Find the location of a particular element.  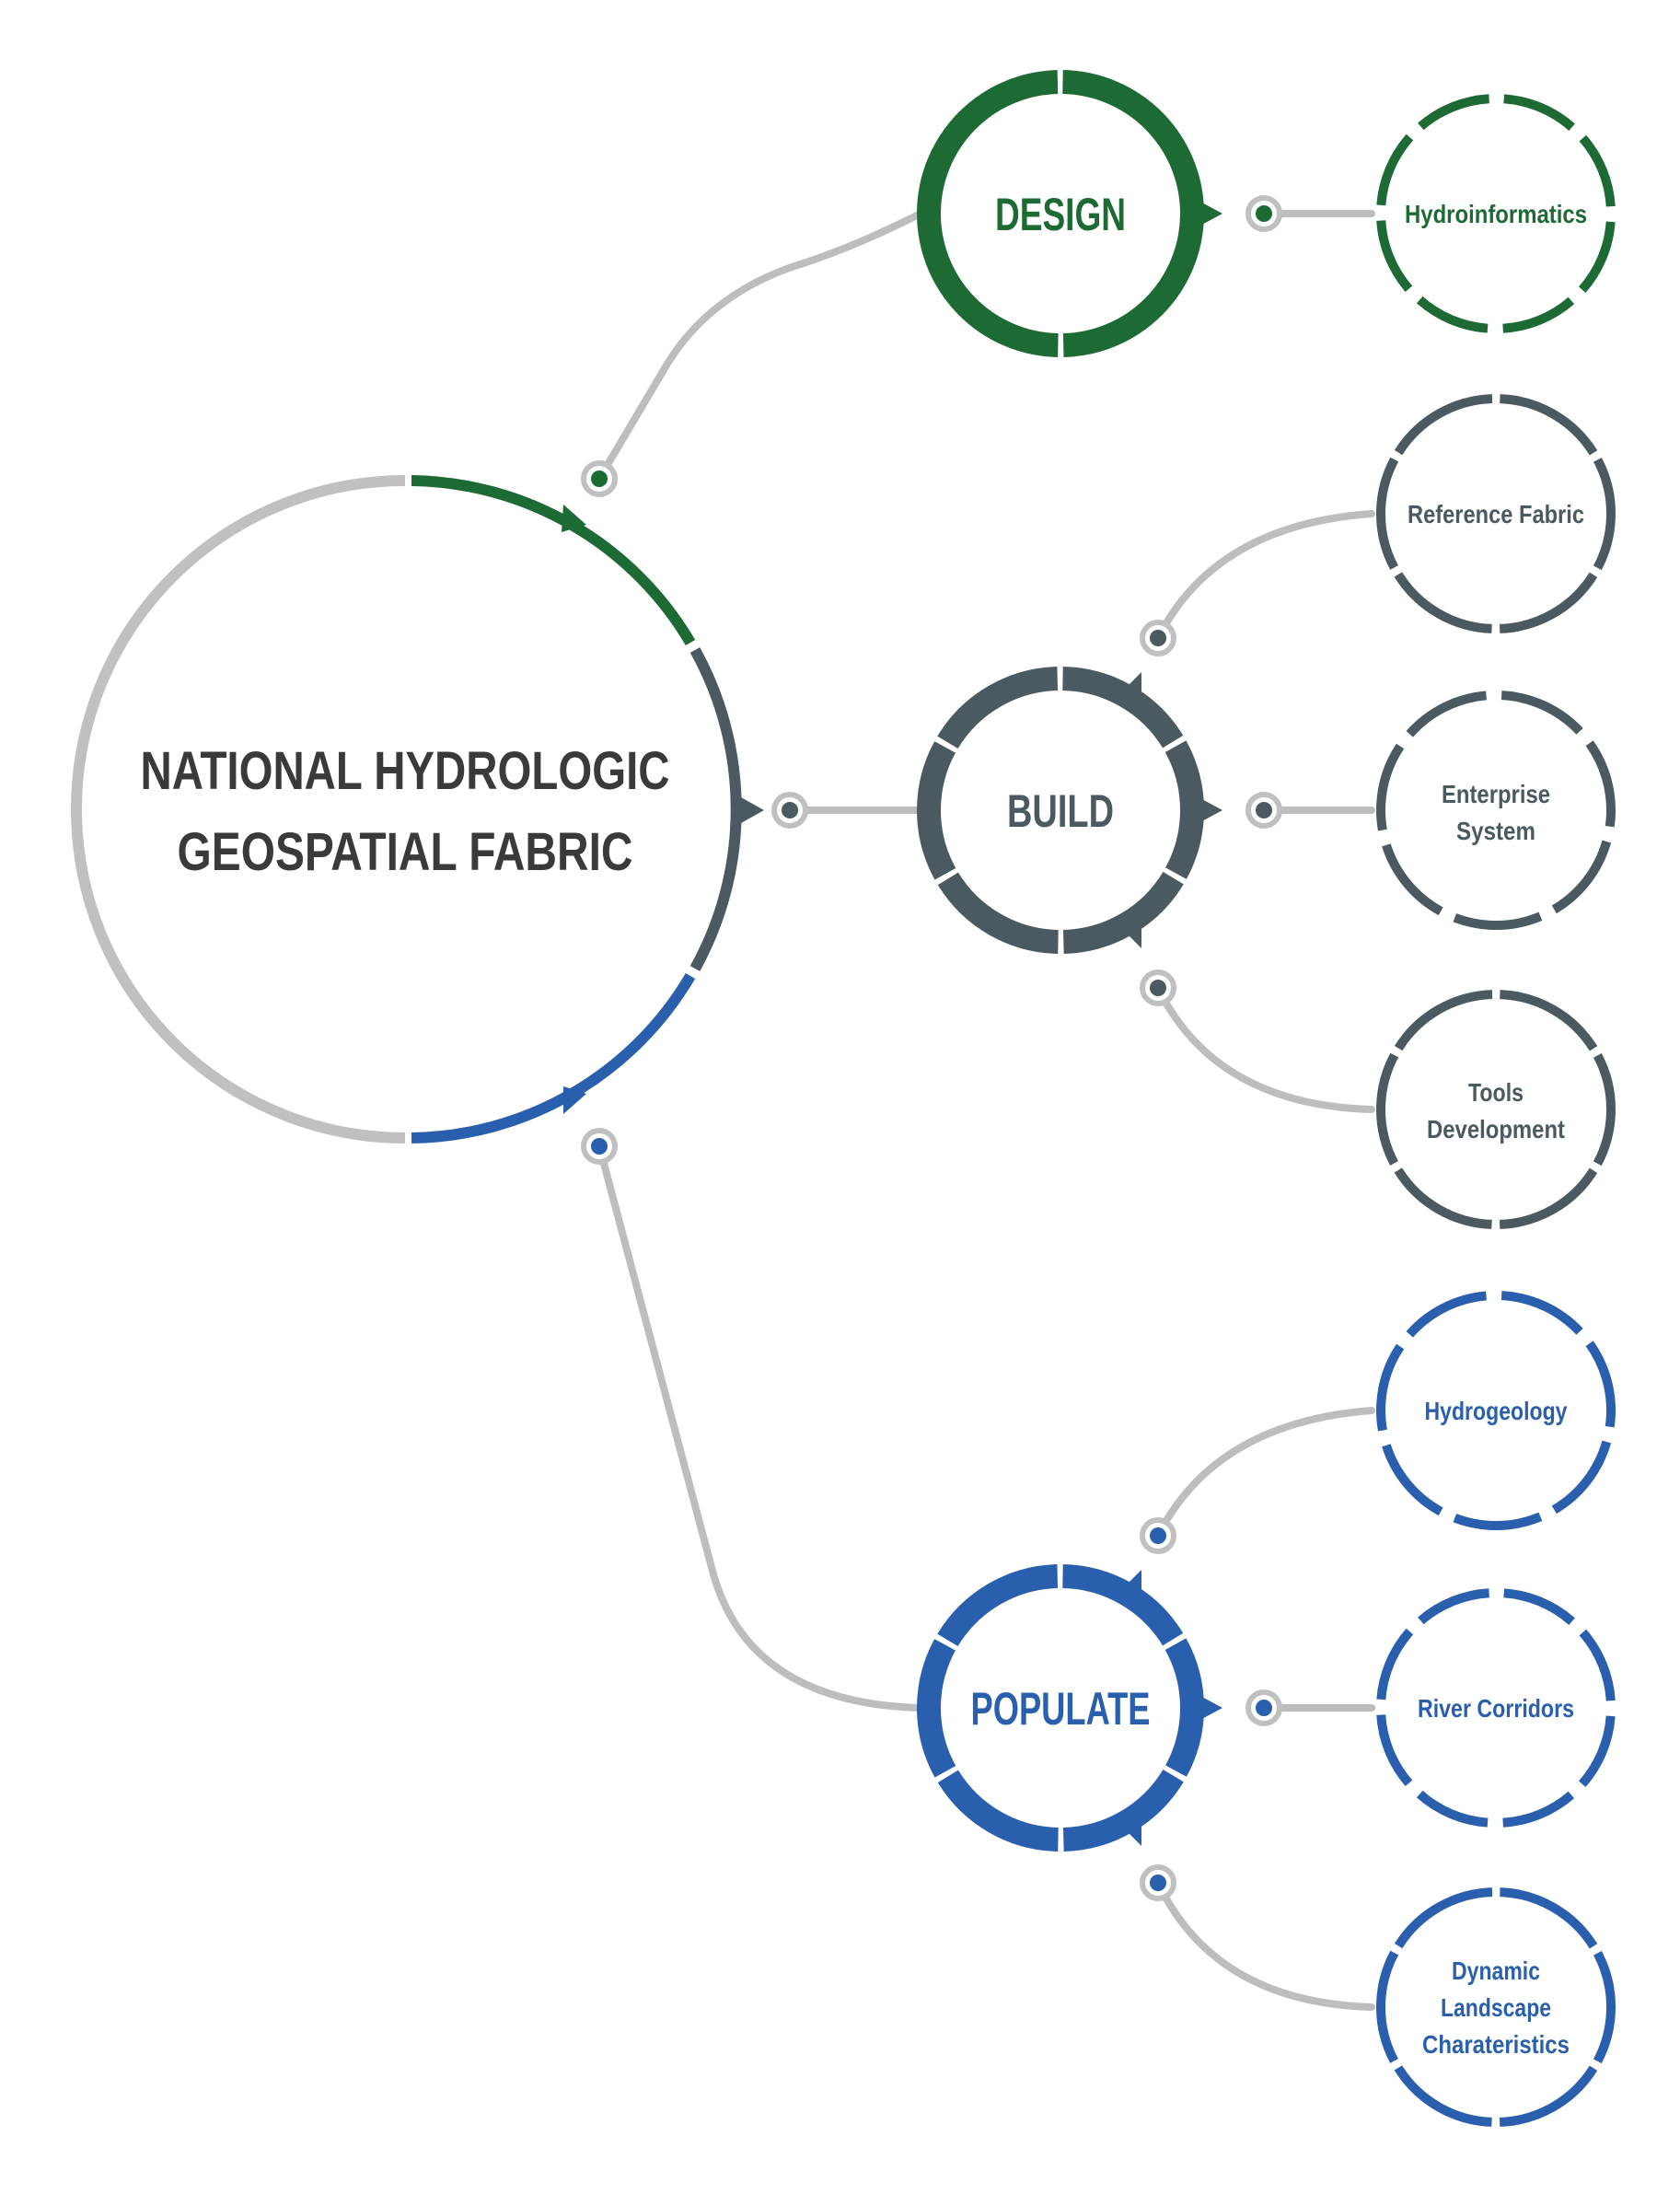

dot-center-build is located at coordinates (789, 810).